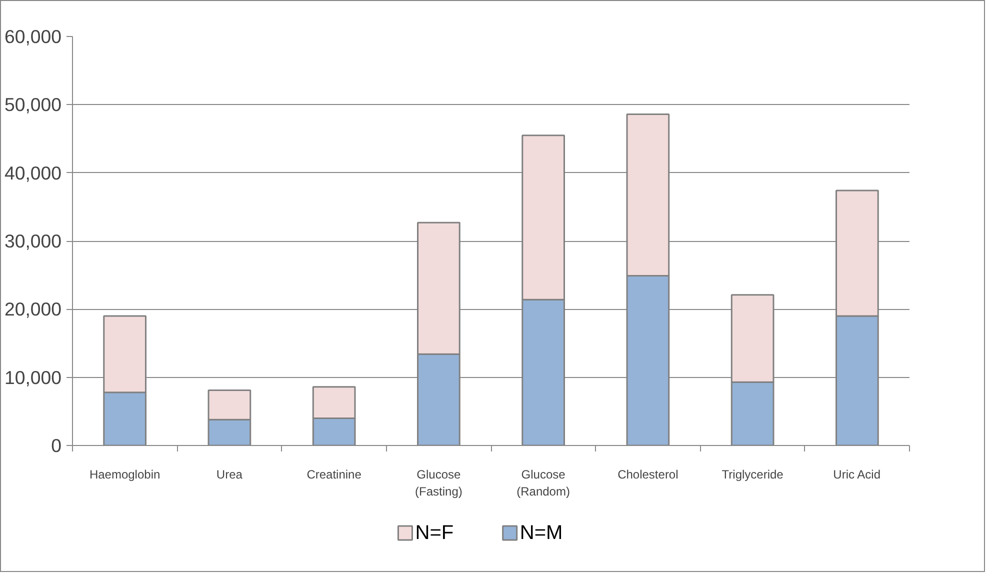 The image size is (987, 579). I want to click on y-tick-label: 10,000, so click(33, 377).